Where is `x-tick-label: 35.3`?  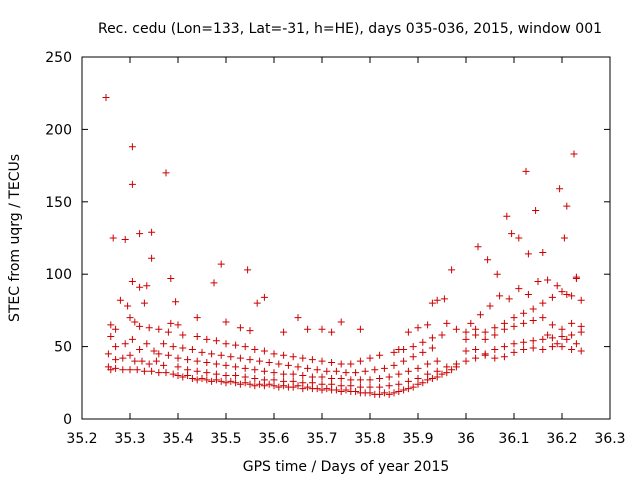 x-tick-label: 35.3 is located at coordinates (129, 439).